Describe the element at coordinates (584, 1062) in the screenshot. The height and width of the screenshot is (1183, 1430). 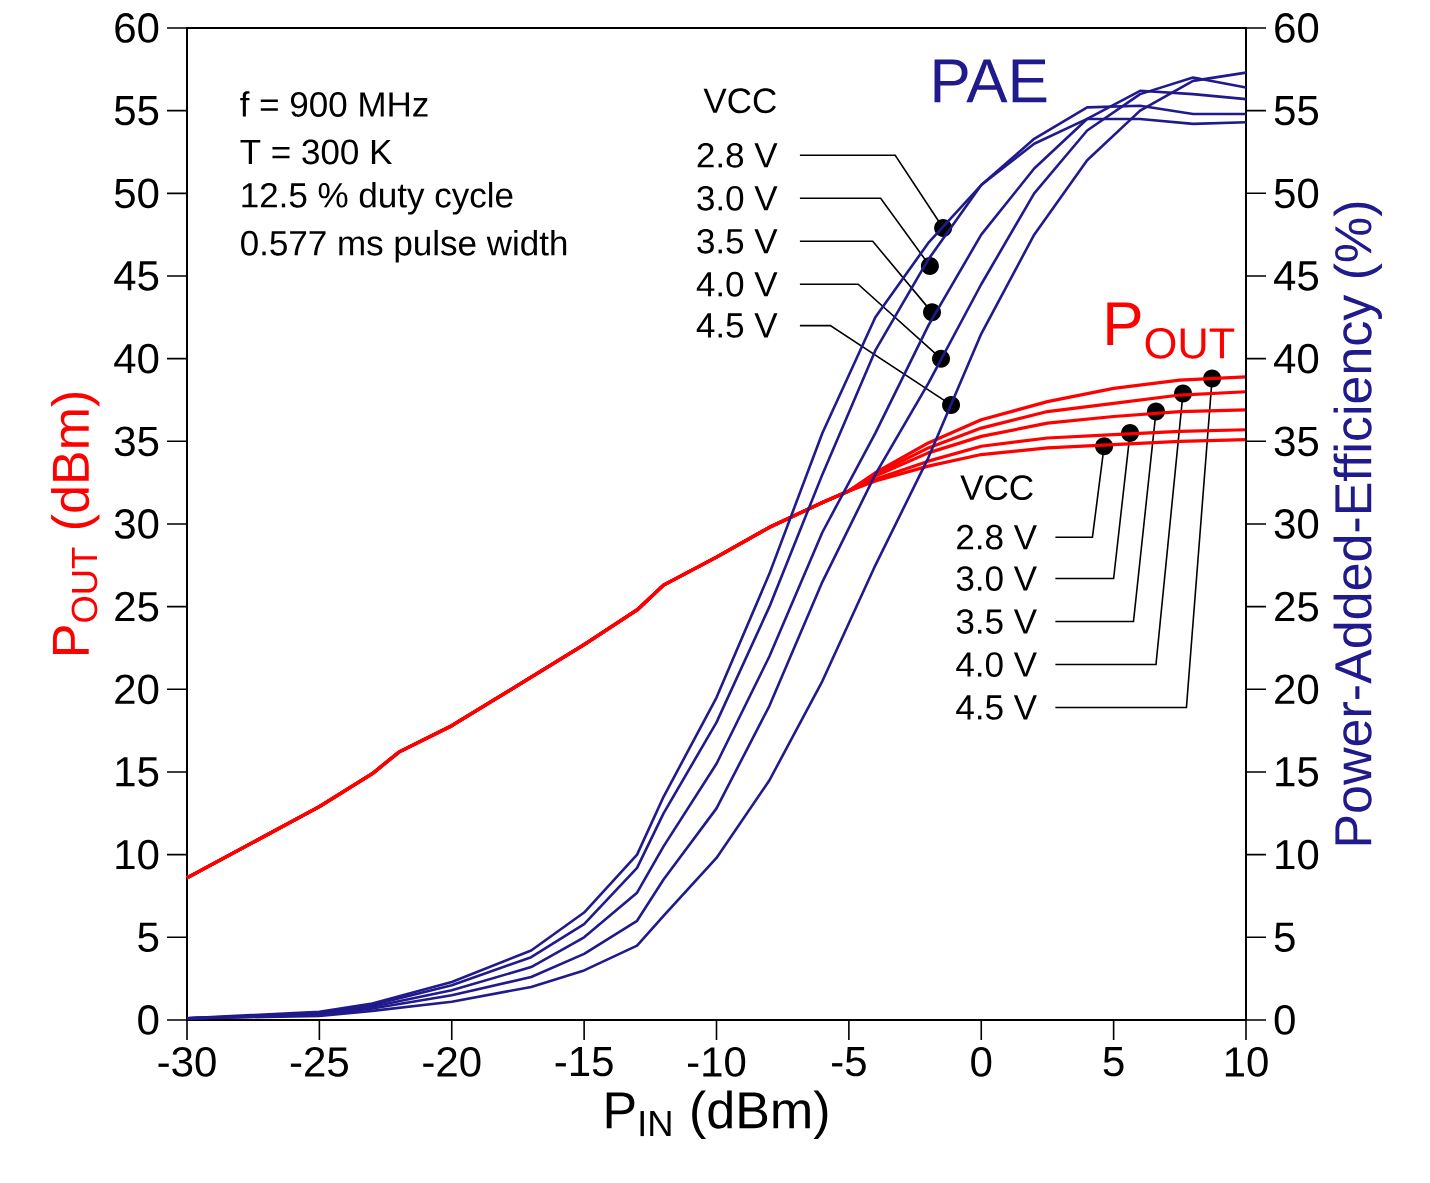
I see `x-tick-label: -15` at that location.